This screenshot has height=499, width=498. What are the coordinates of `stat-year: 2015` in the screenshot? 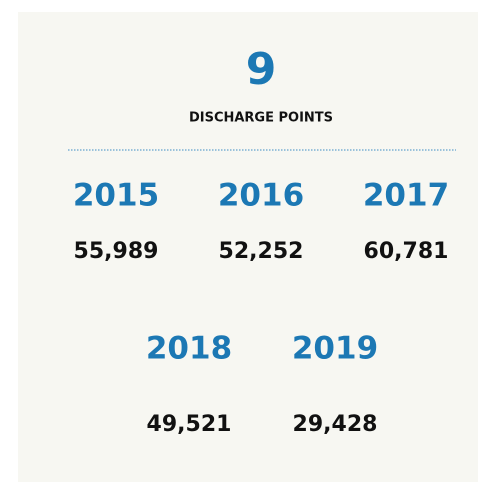 It's located at (116, 196).